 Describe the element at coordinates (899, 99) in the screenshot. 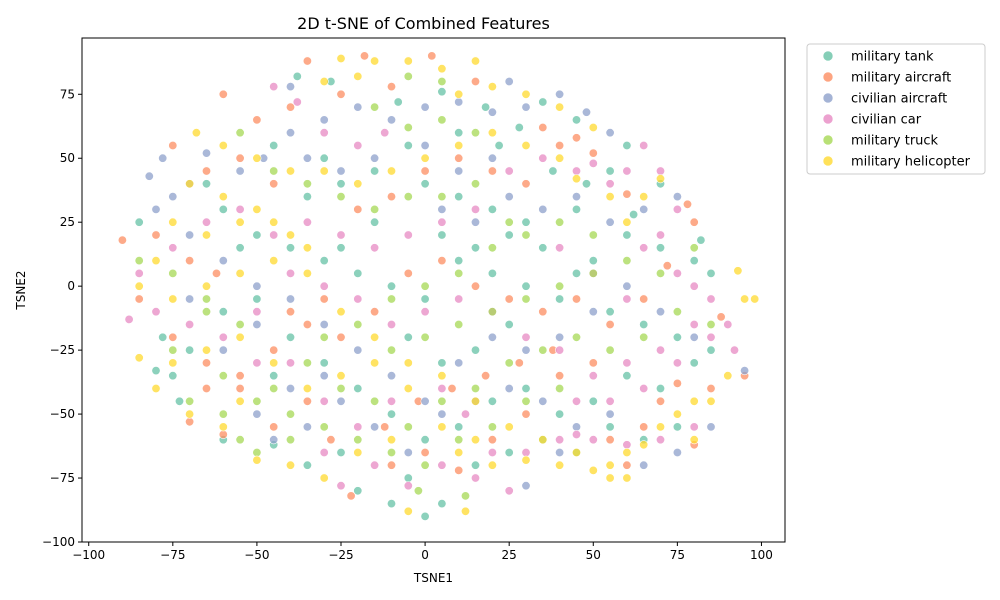

I see `legend-entry-label: civilian aircraft` at that location.